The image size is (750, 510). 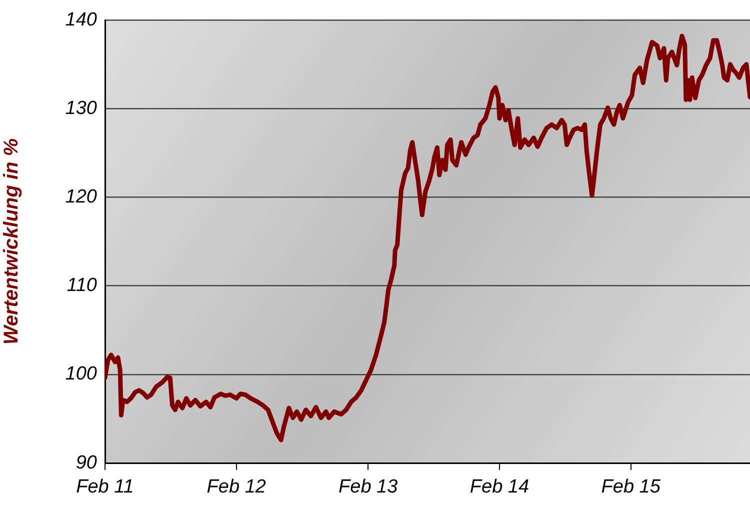 What do you see at coordinates (500, 487) in the screenshot?
I see `x-tick-label: Feb 14` at bounding box center [500, 487].